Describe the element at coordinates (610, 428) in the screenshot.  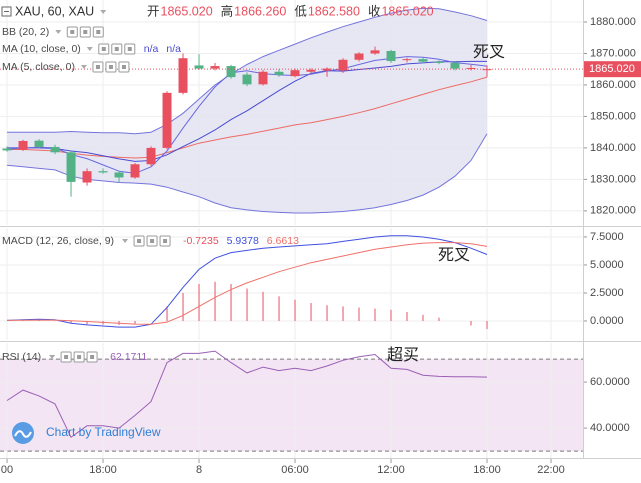
I see `y-tick-label: 40.0000` at that location.